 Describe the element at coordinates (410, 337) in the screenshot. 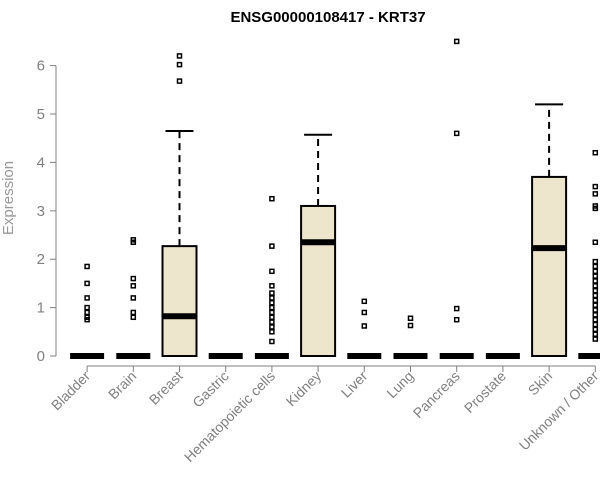

I see `box-lung` at that location.